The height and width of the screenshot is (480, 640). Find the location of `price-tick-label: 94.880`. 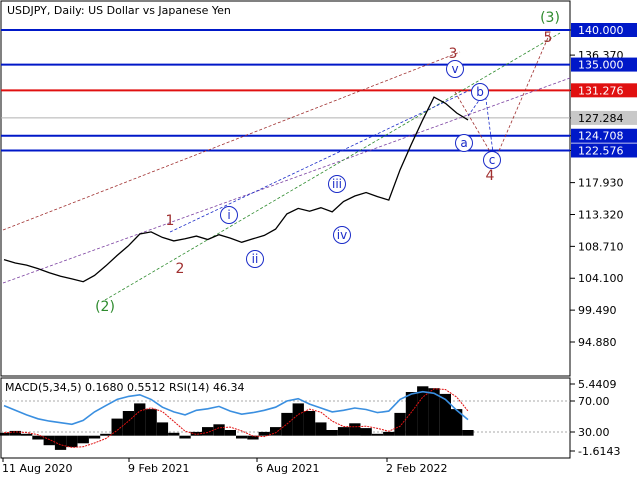

price-tick-label: 94.880 is located at coordinates (597, 342).